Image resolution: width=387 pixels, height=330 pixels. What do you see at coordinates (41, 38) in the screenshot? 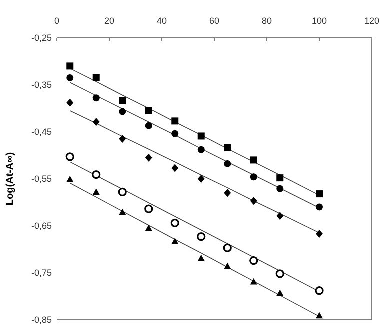
I see `y-tick-label: -0,25` at bounding box center [41, 38].